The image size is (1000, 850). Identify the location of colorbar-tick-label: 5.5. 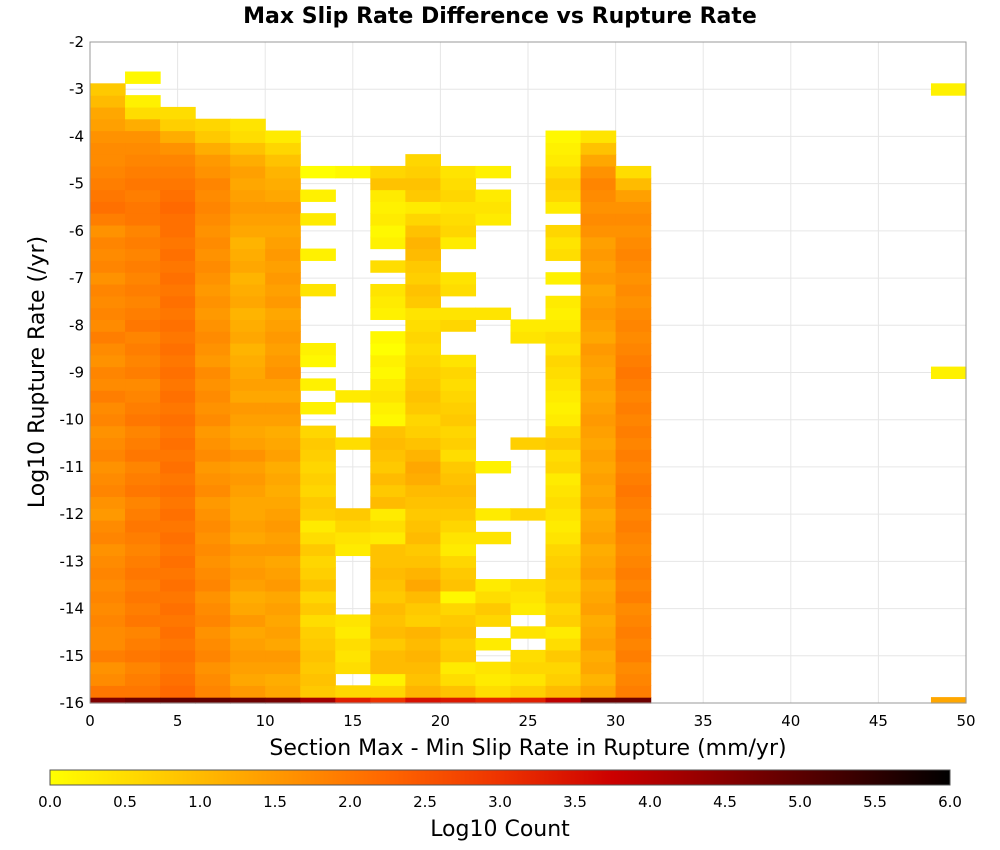
(875, 802).